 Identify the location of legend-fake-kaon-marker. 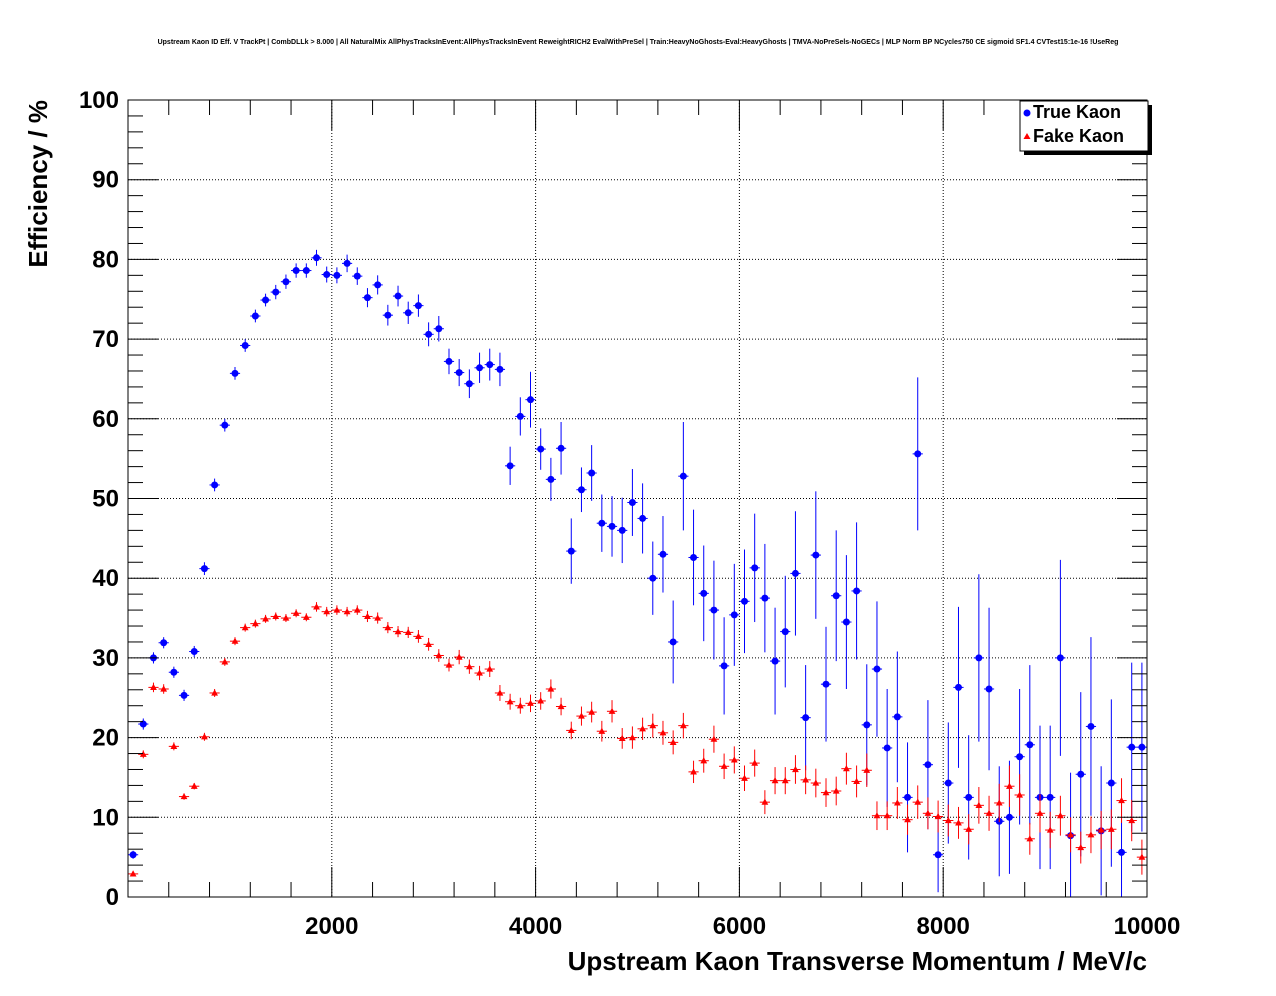
(1027, 136).